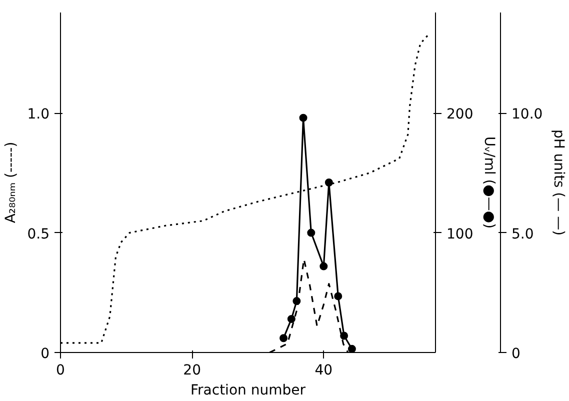 This screenshot has height=401, width=569. What do you see at coordinates (45, 354) in the screenshot?
I see `y-tick-label: 0` at bounding box center [45, 354].